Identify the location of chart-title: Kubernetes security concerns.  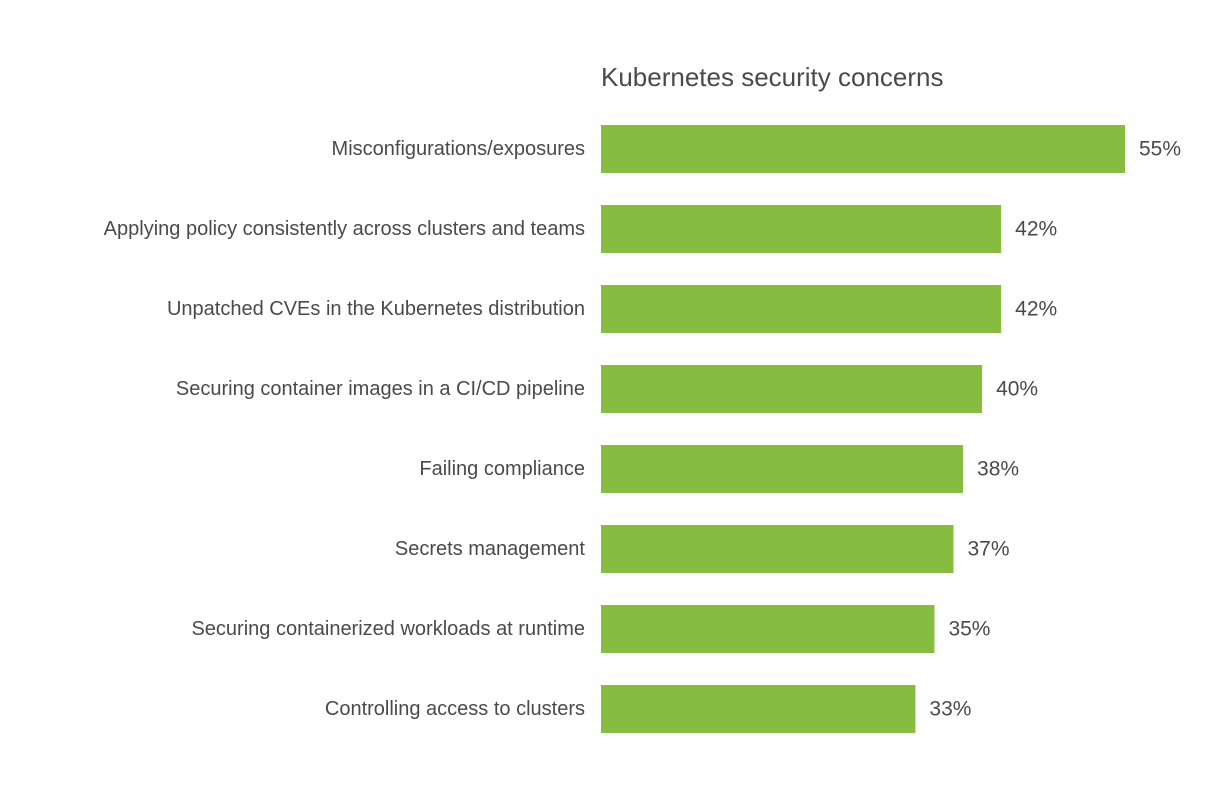
(772, 77).